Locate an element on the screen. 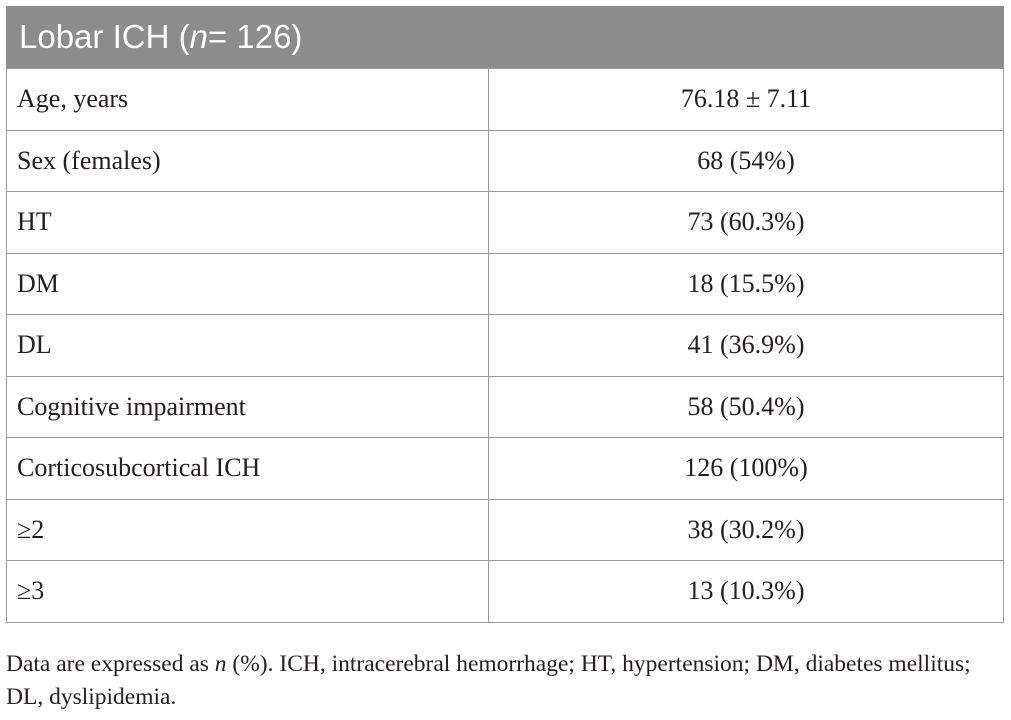  row-value: 126 (100%) is located at coordinates (746, 468).